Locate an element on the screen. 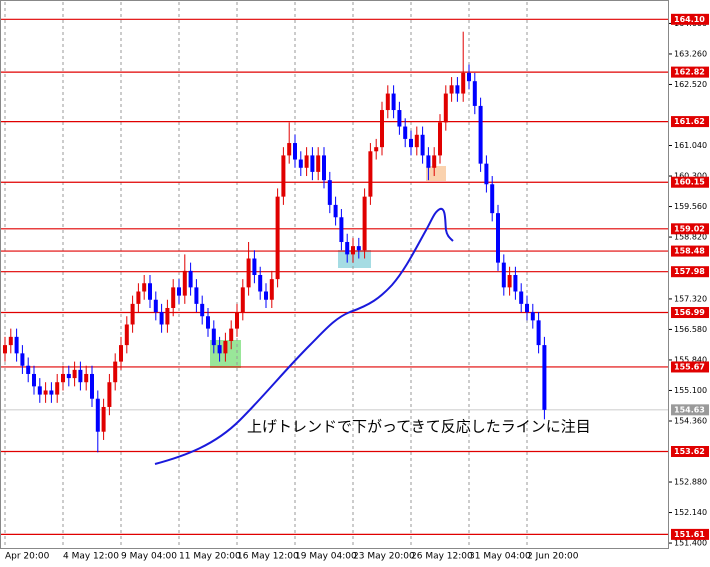 The image size is (710, 567). level-label: 164.10 is located at coordinates (689, 19).